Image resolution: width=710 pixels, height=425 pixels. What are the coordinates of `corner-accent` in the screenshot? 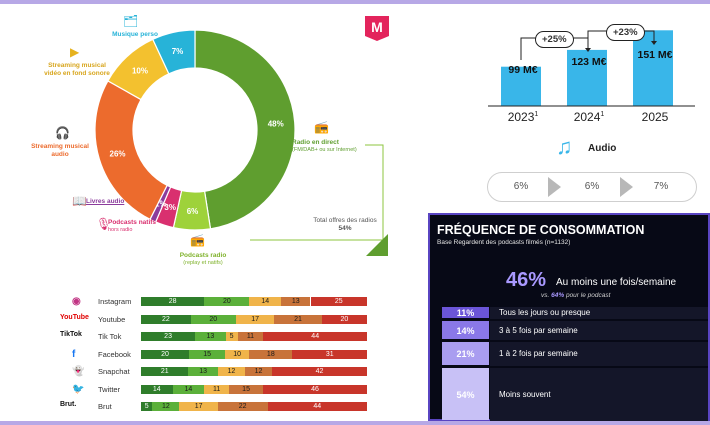 It's located at (377, 245).